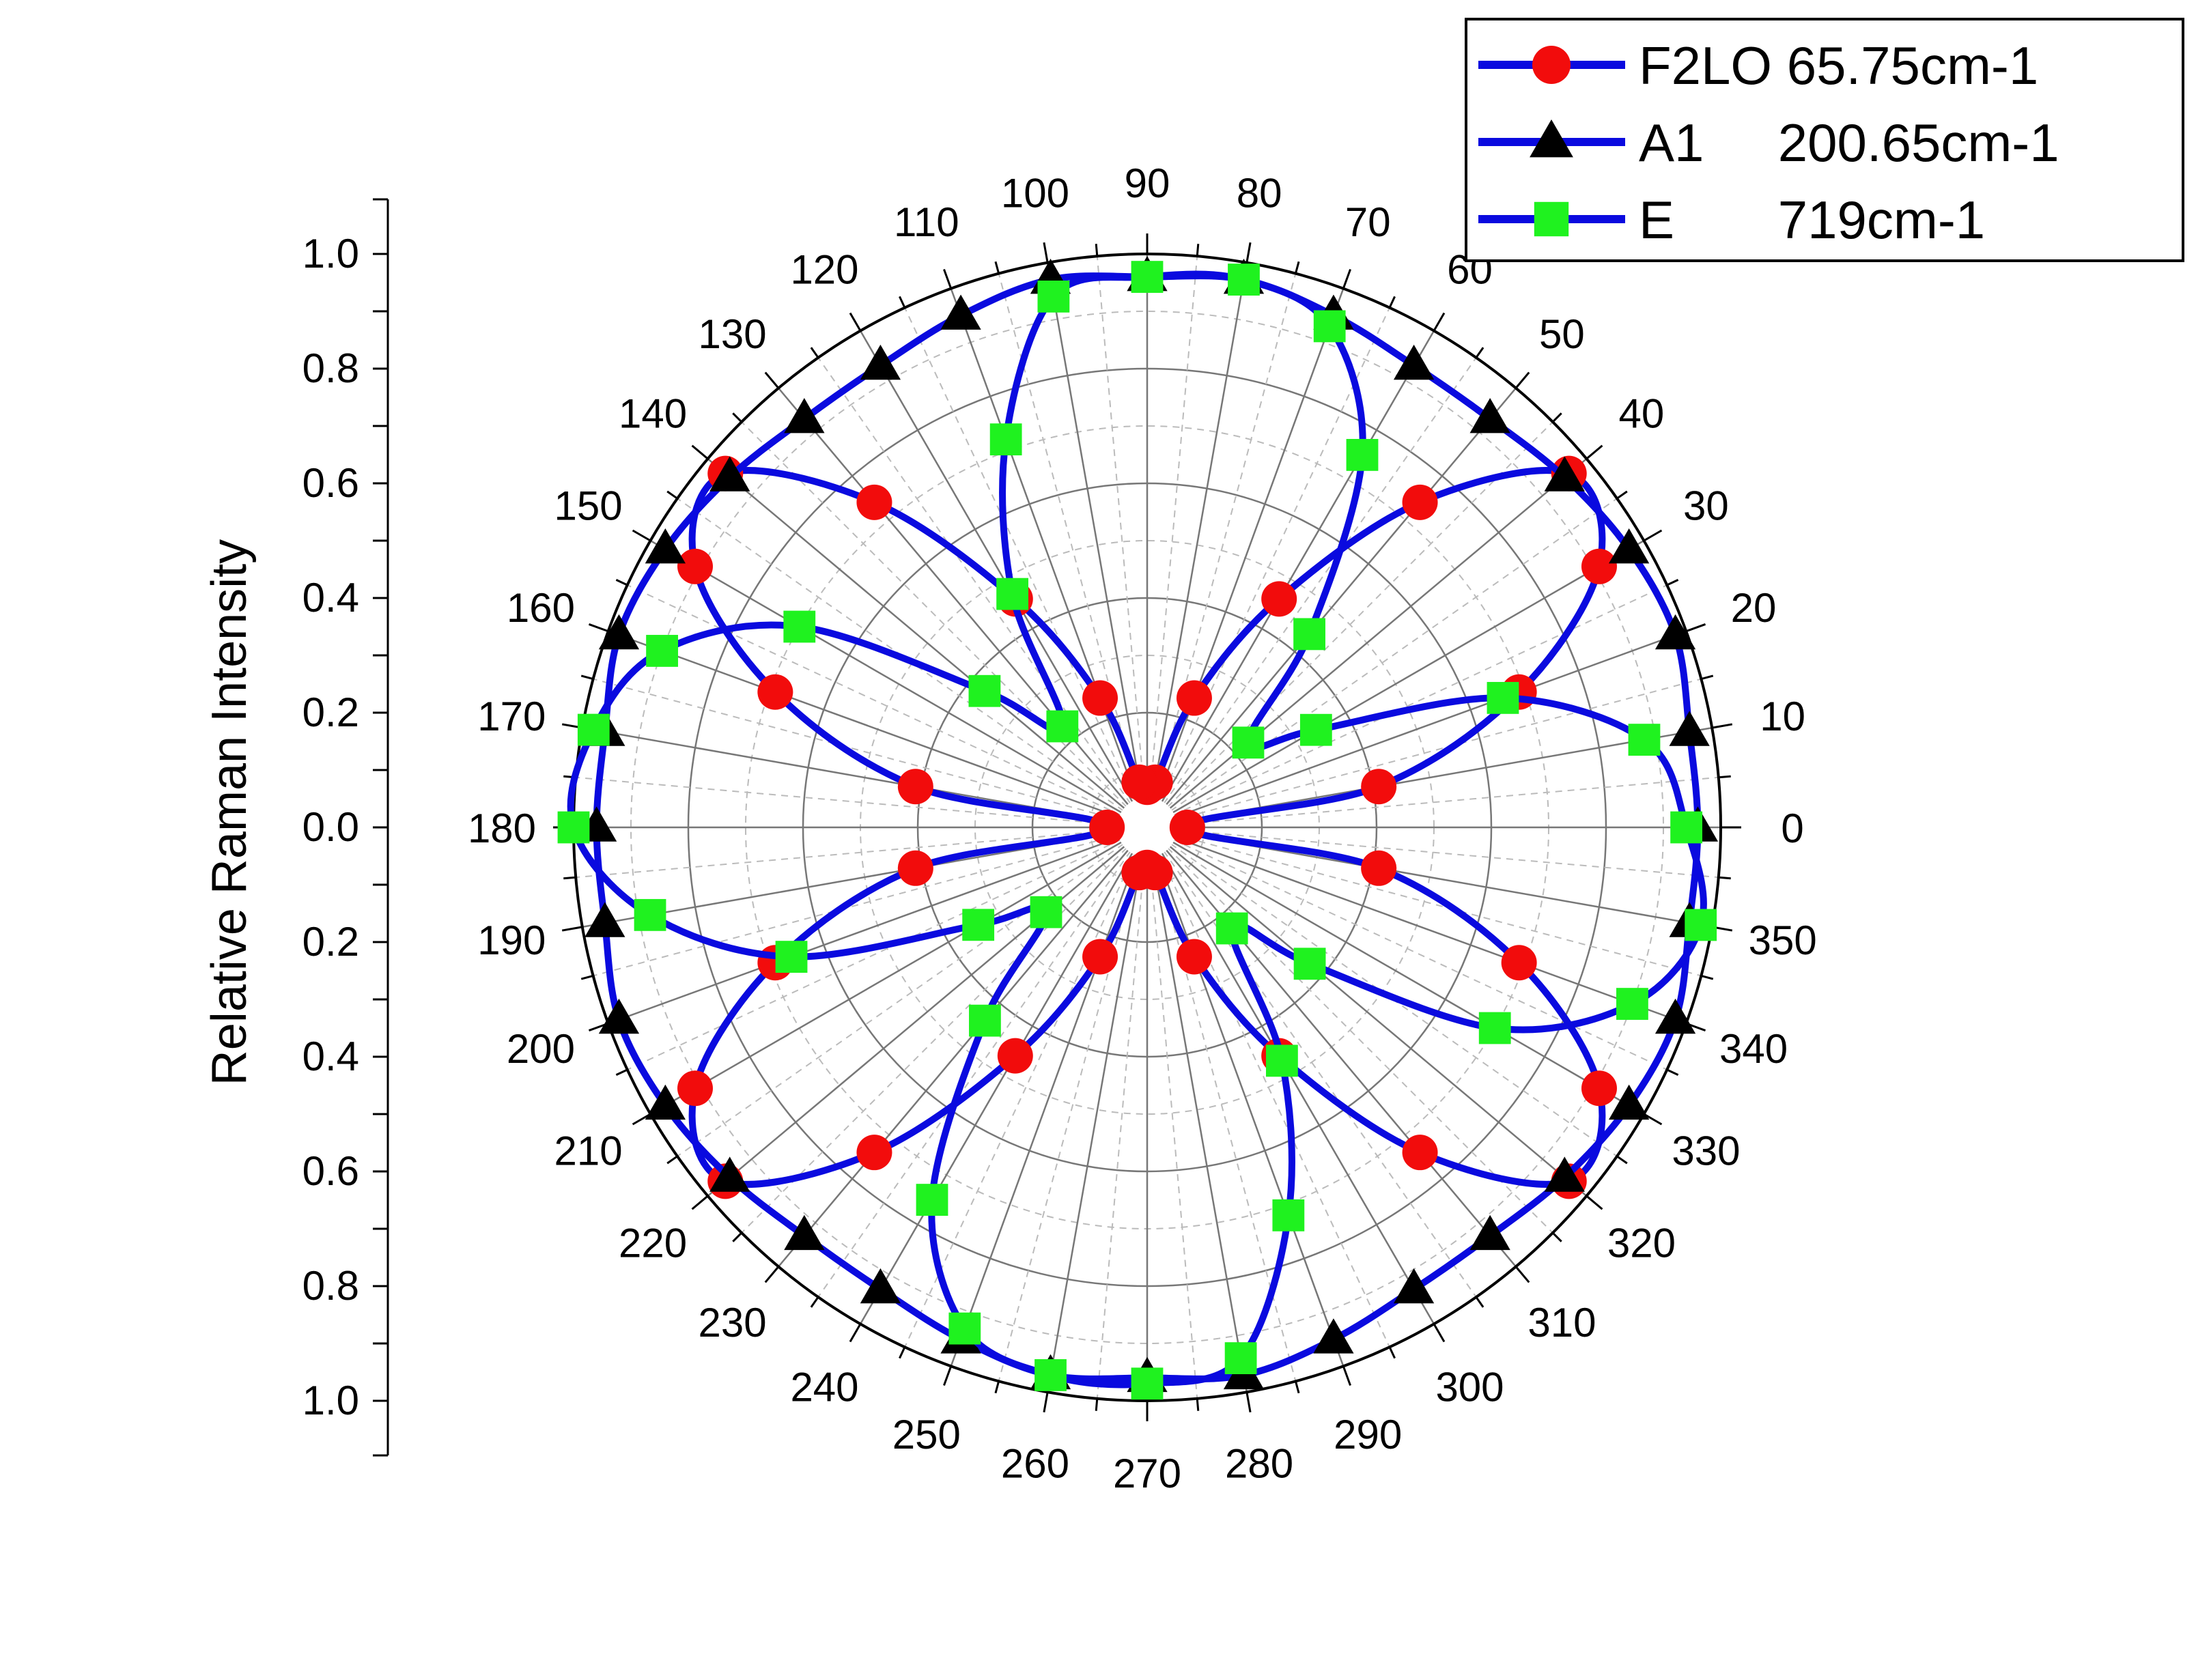  Describe the element at coordinates (331, 1400) in the screenshot. I see `radial-tick-label: 1.0` at that location.